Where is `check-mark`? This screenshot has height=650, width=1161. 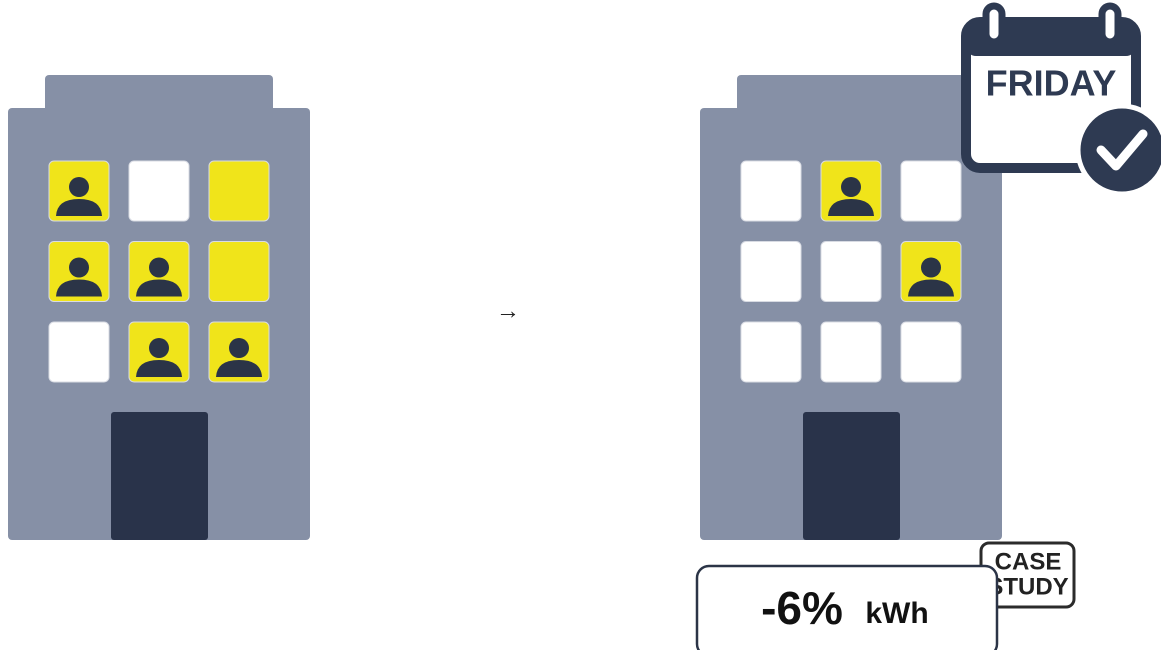 check-mark is located at coordinates (1122, 150).